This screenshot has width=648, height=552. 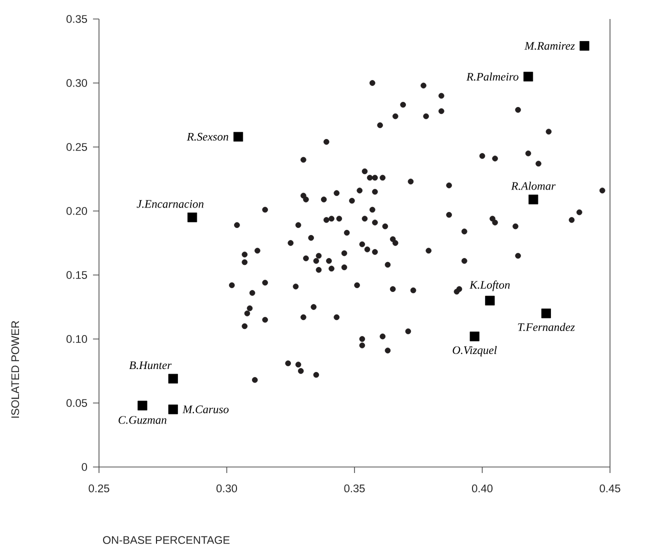 I want to click on annotation: M.Ramirez, so click(x=549, y=46).